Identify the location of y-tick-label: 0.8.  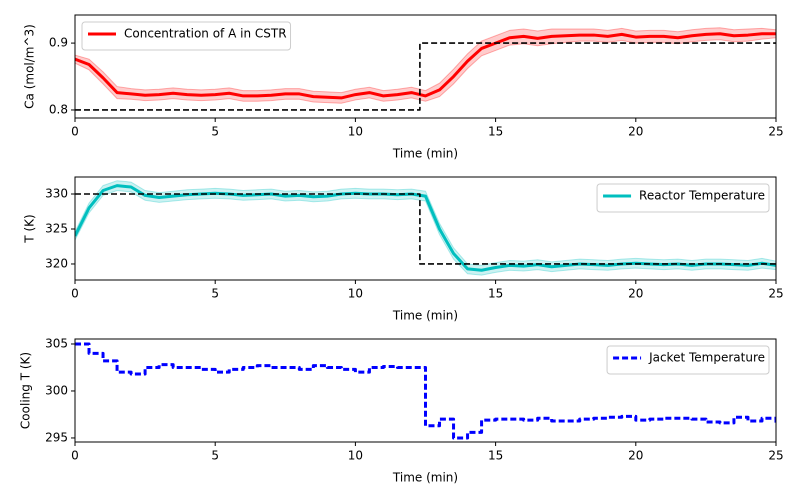
(58, 109).